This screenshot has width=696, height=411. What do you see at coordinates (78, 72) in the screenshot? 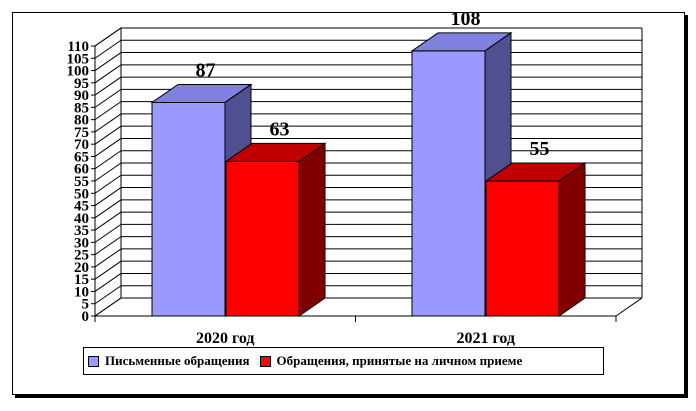
I see `y-tick-label-20: 100` at bounding box center [78, 72].